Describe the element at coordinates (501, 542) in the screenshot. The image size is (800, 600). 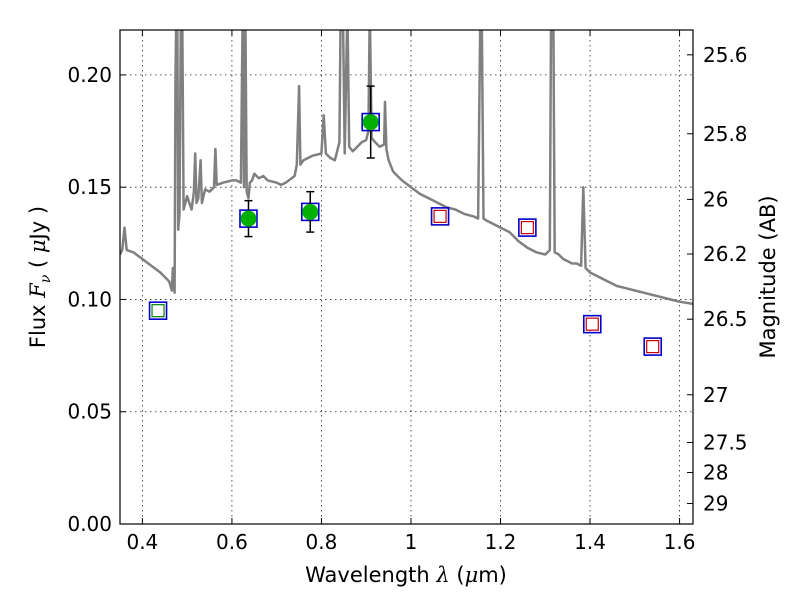
I see `x-tick-label: 1.2` at that location.